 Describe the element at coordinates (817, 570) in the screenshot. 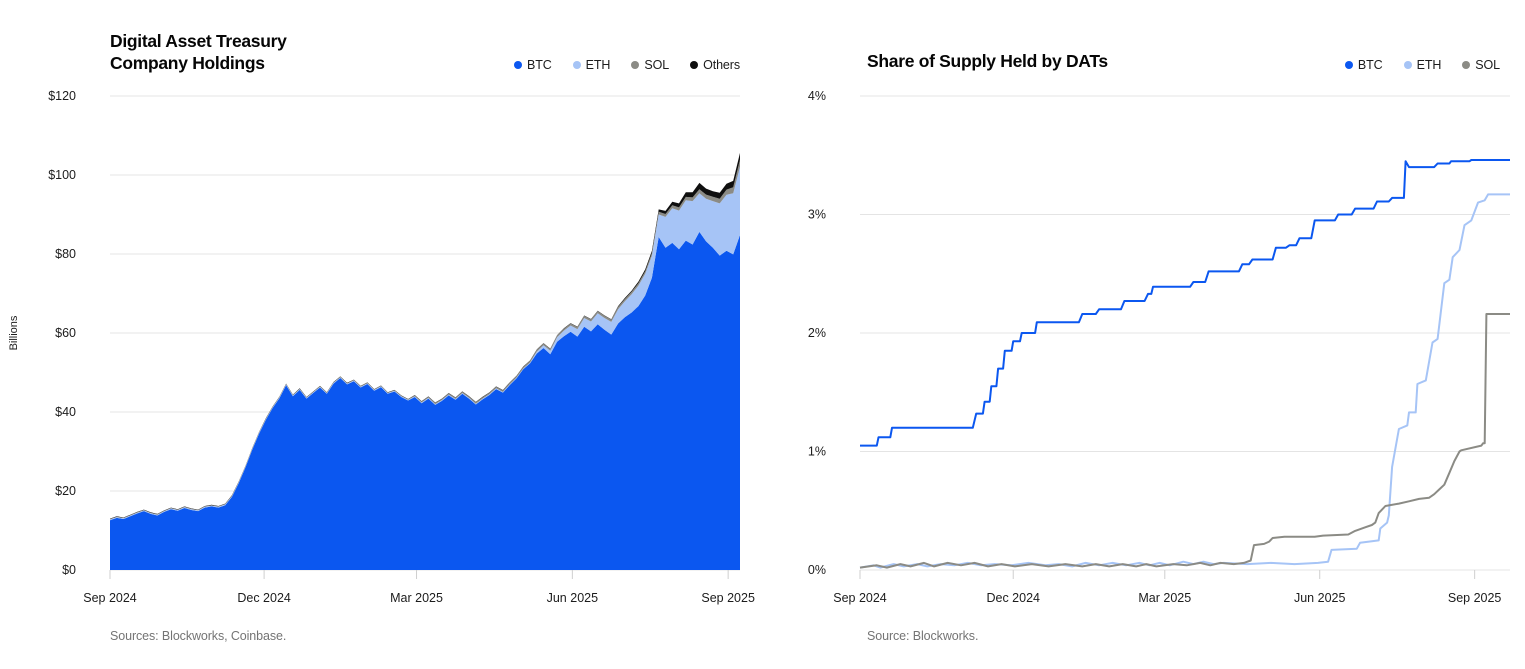

I see `y-tick-label: 0%` at that location.